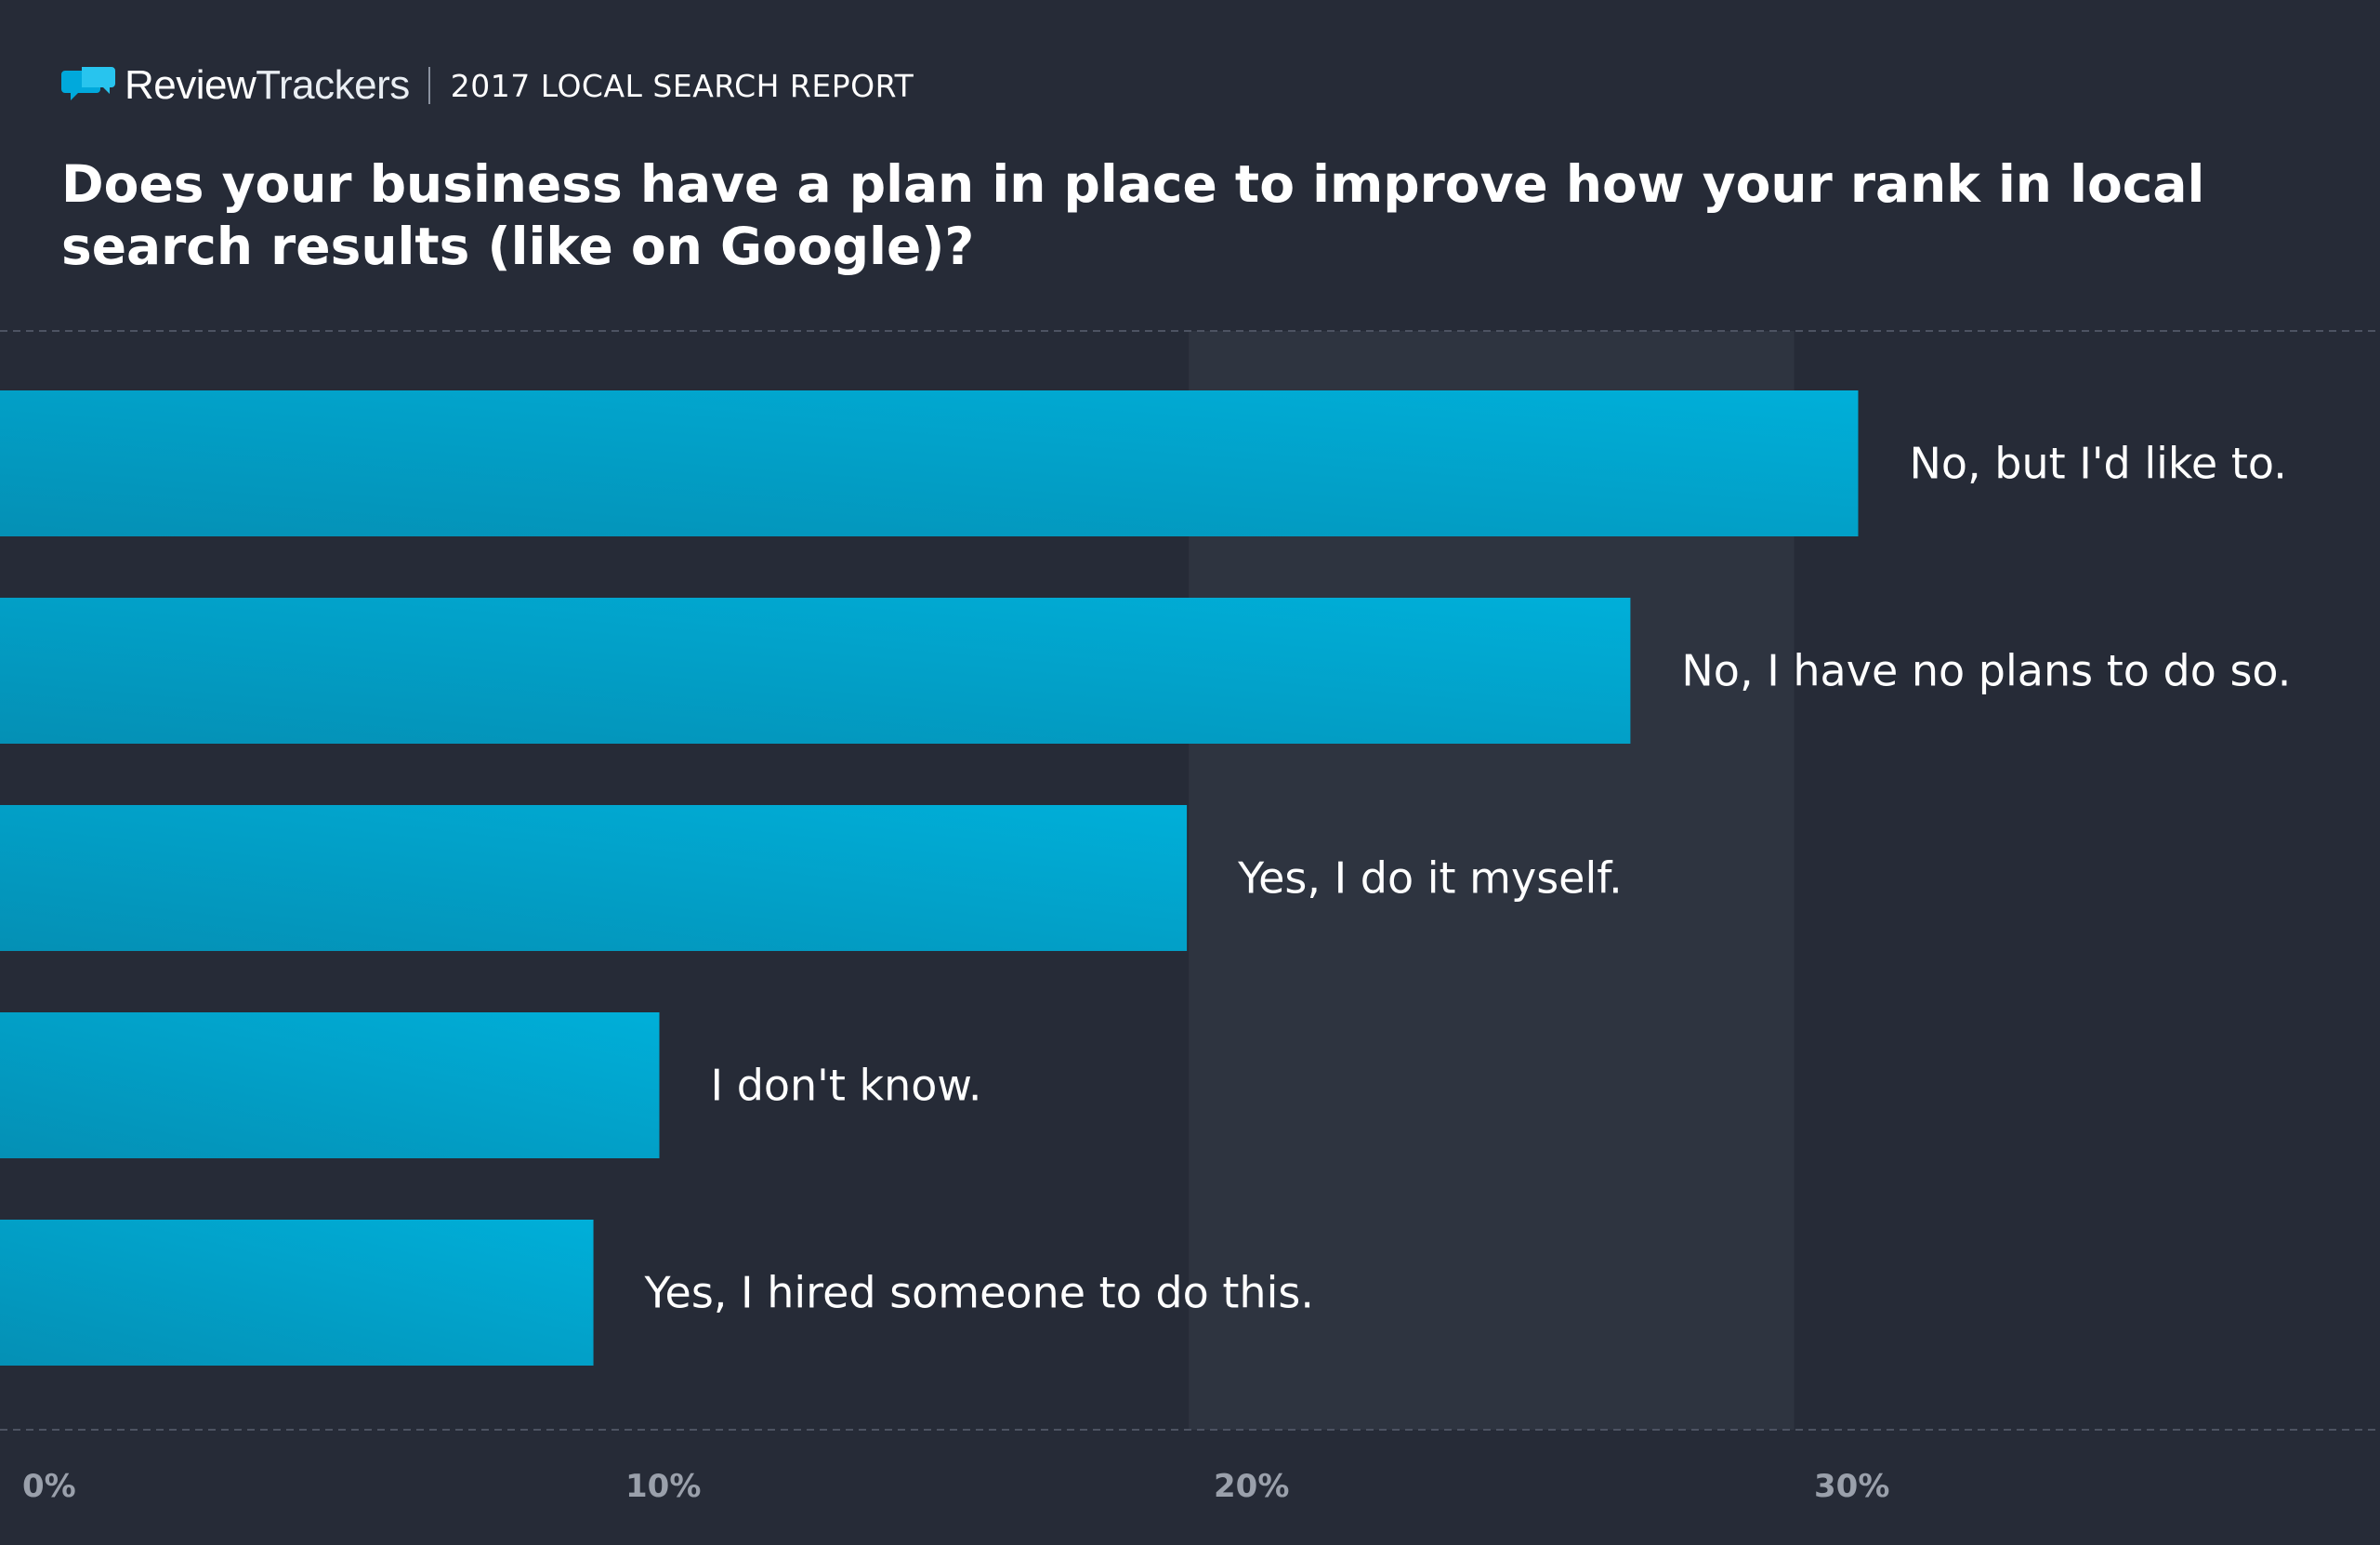  Describe the element at coordinates (682, 86) in the screenshot. I see `report-title: 2017 LOCAL SEARCH REPORT` at that location.